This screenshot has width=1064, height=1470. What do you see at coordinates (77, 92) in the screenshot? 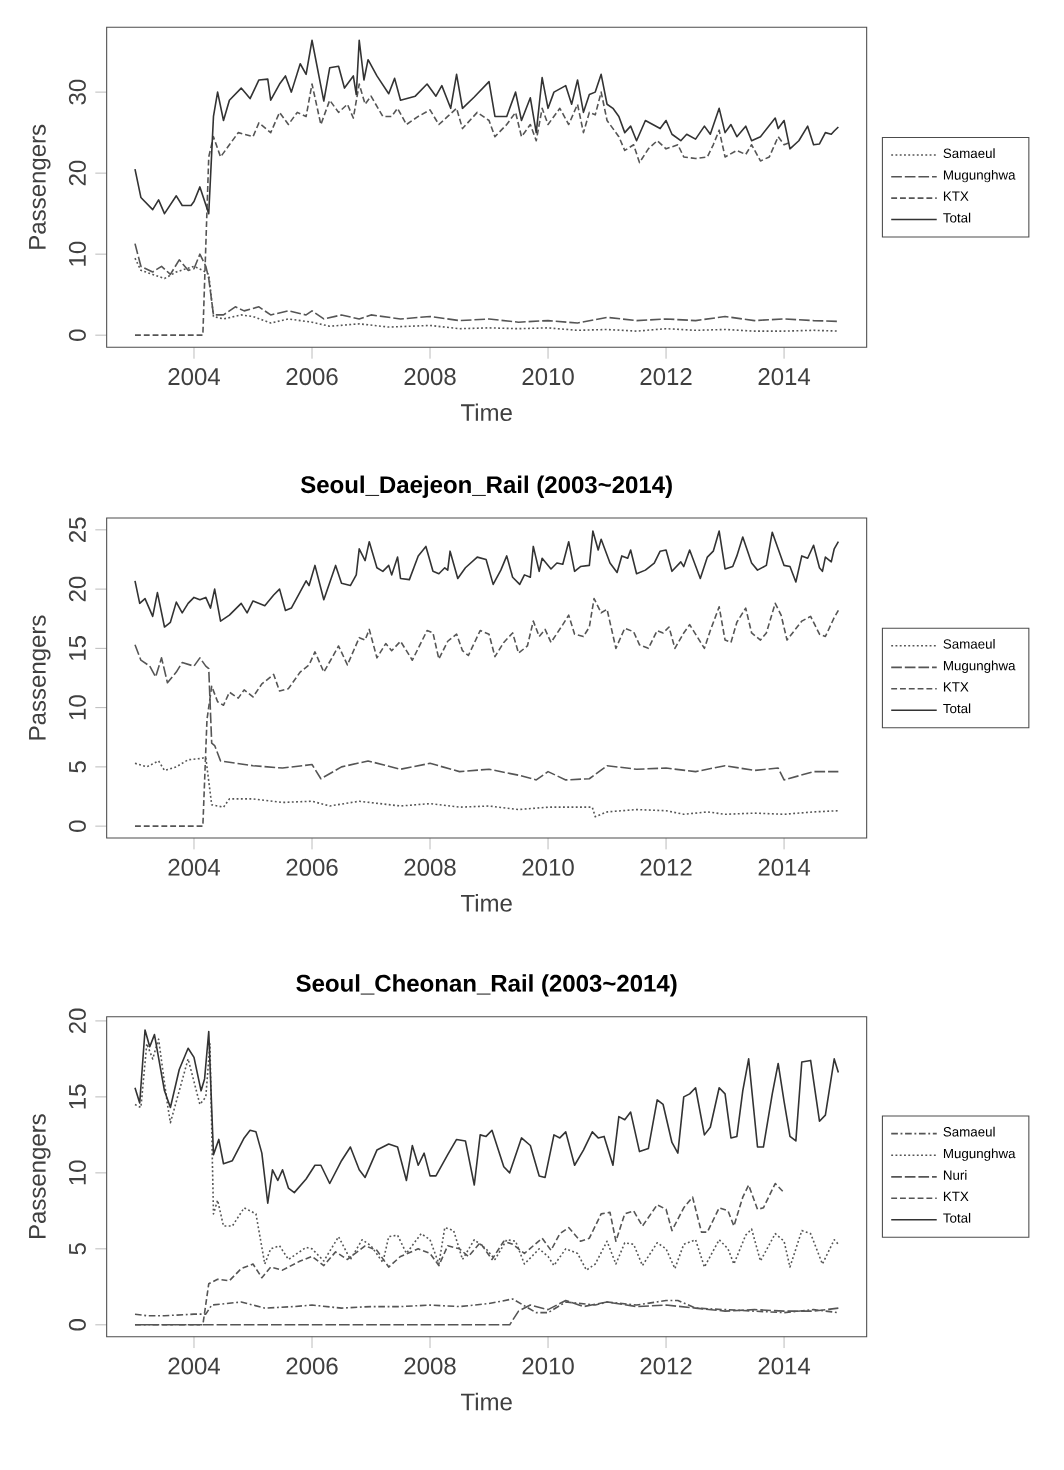
I see `y-tick-label: 30` at bounding box center [77, 92].